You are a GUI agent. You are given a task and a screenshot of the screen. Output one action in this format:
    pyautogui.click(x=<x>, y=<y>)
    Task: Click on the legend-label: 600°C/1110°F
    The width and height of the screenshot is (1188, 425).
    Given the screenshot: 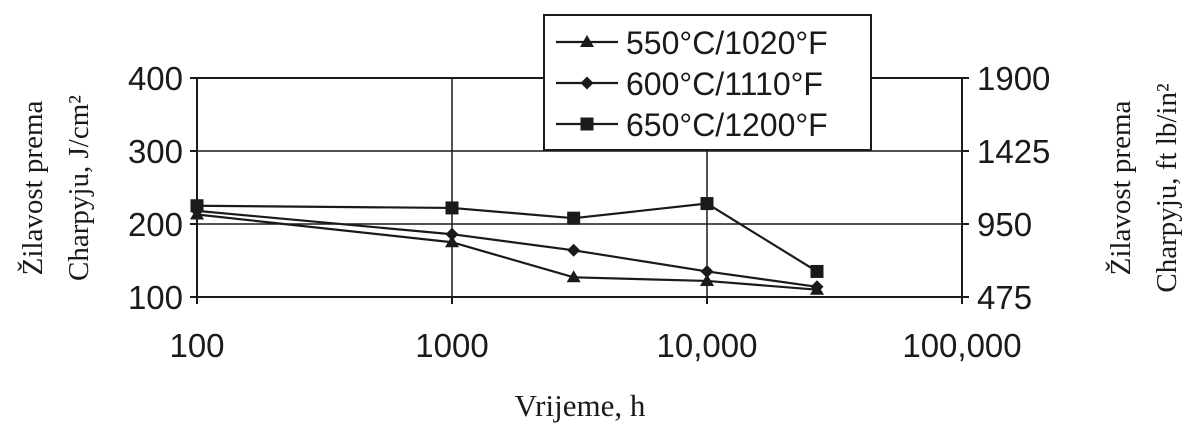 What is the action you would take?
    pyautogui.click(x=724, y=84)
    